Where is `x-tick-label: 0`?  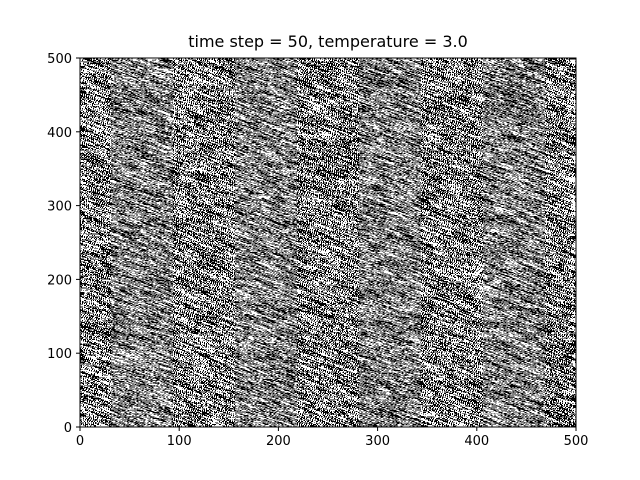 x-tick-label: 0 is located at coordinates (80, 441).